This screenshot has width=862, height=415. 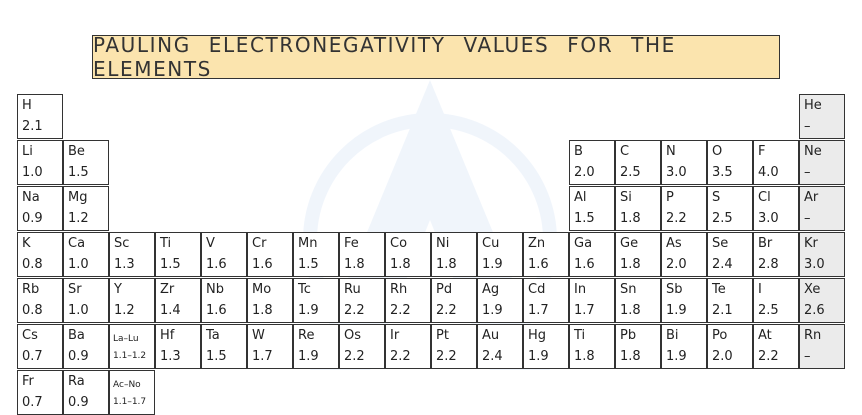 I want to click on element-cell: Hf 1.3, so click(x=178, y=346).